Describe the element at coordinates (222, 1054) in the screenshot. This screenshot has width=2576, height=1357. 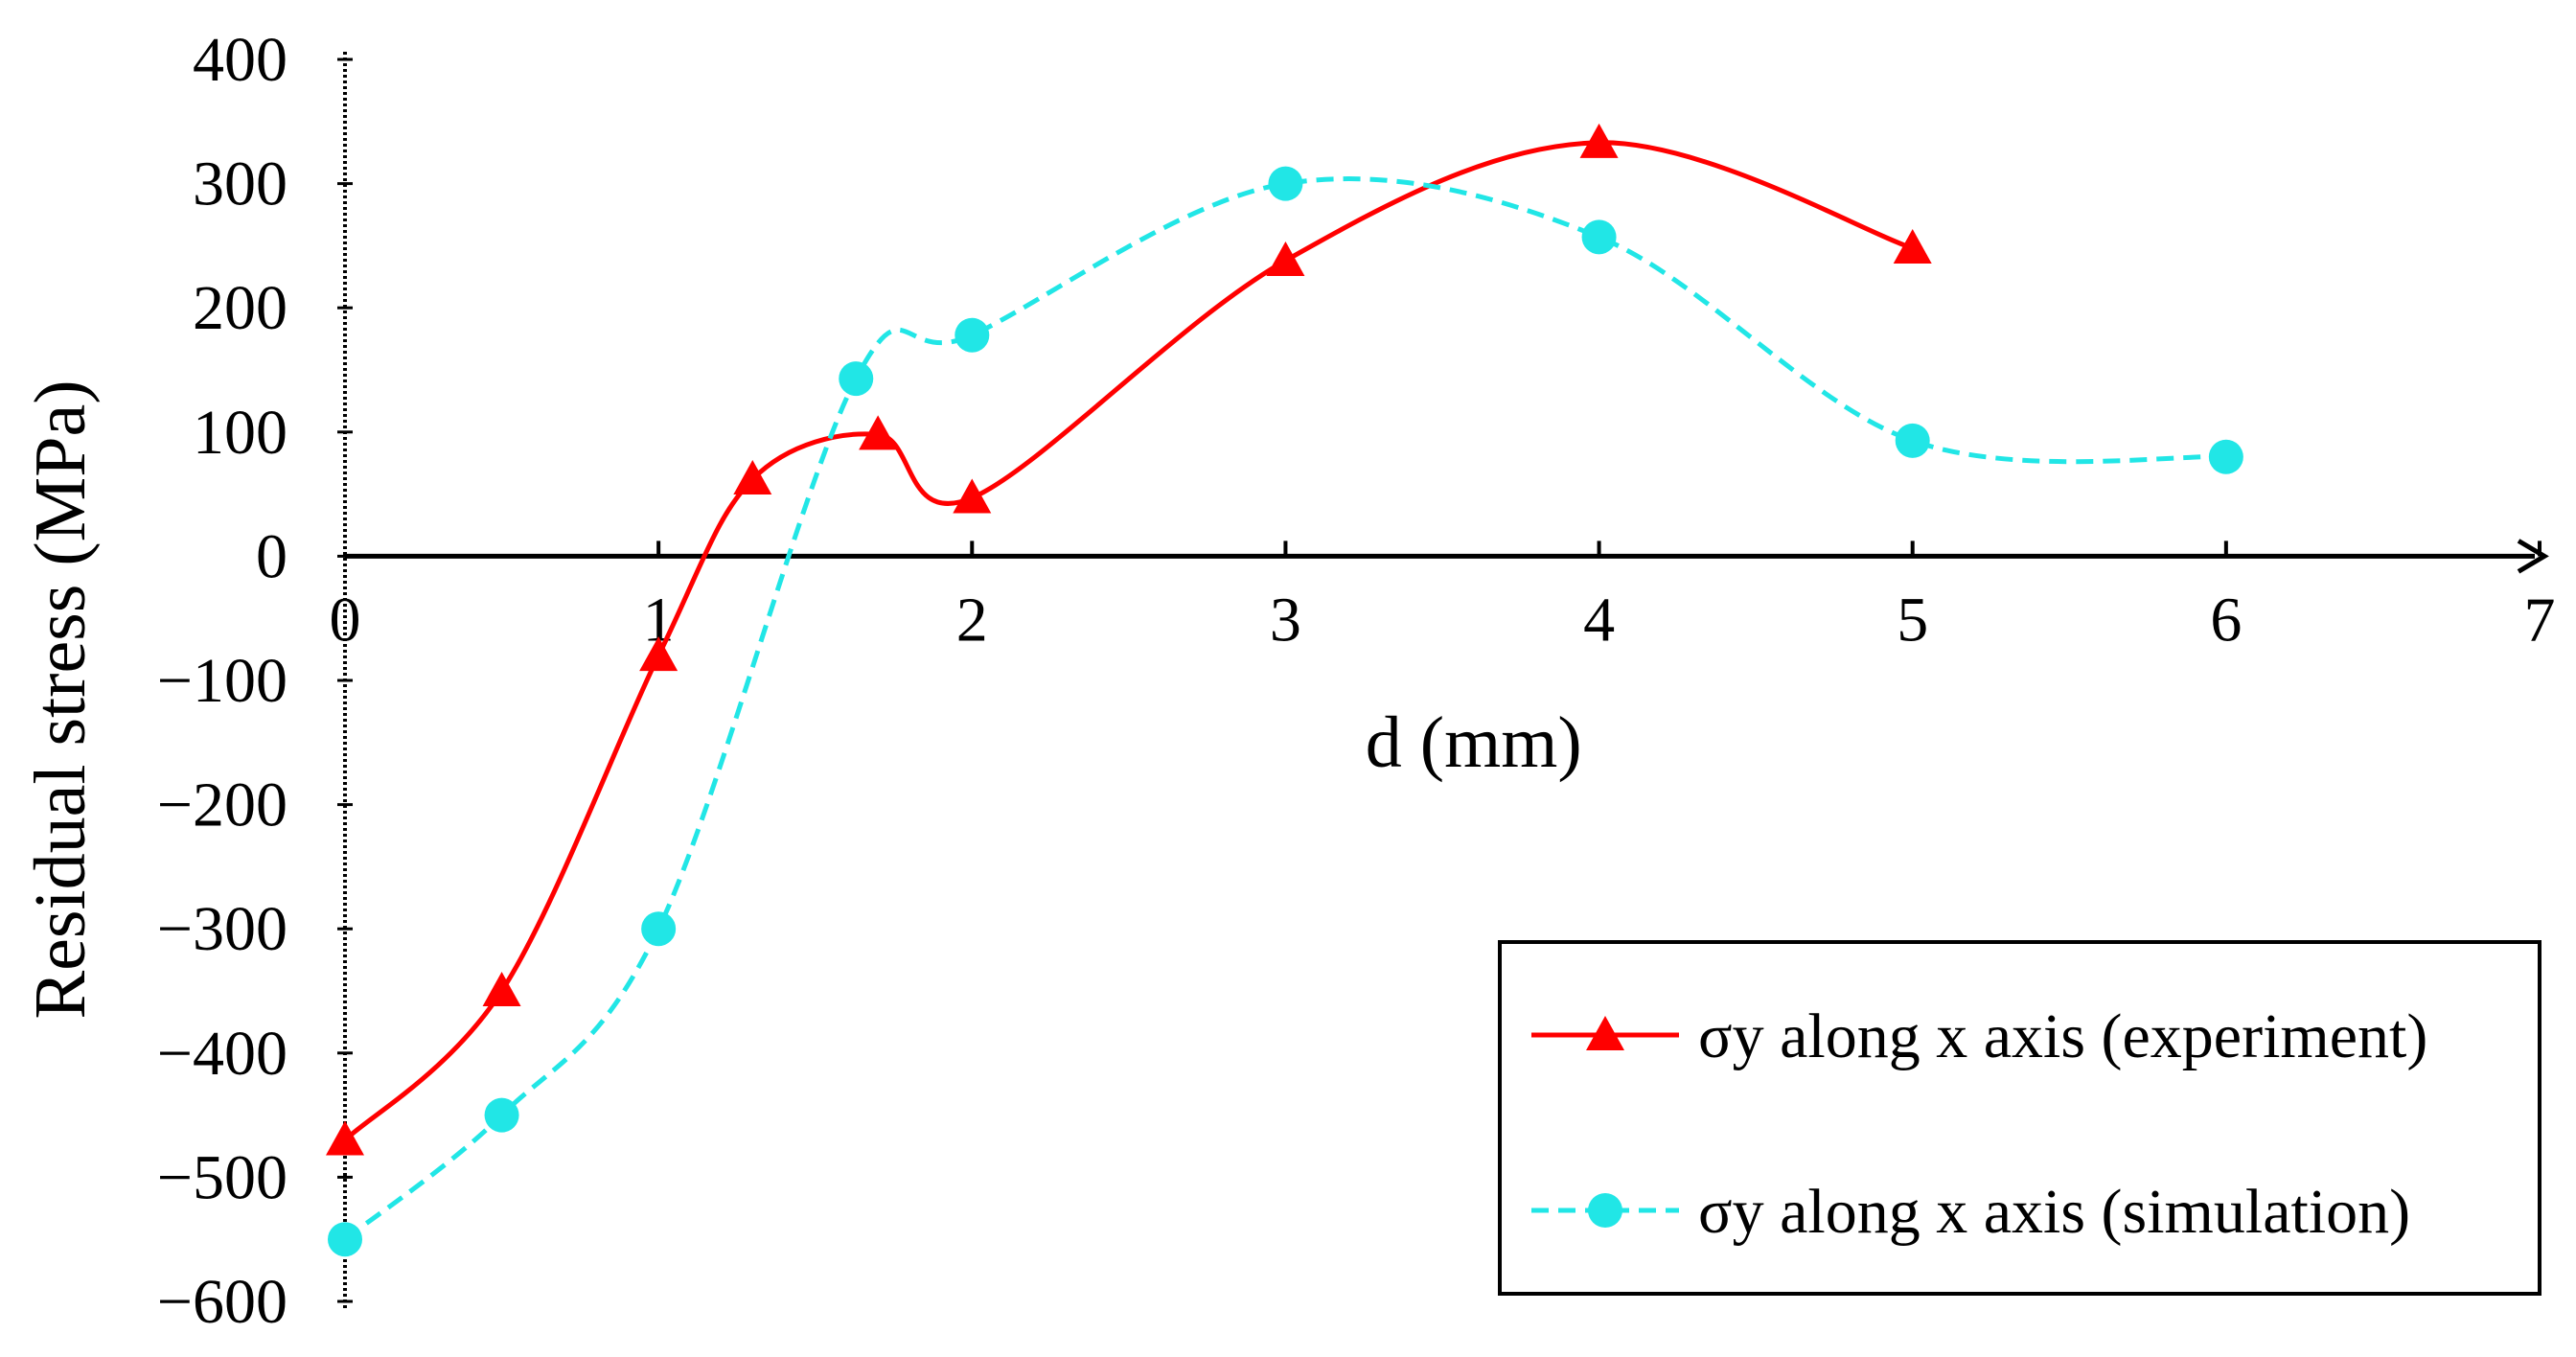
I see `y-tick-label: −400` at that location.